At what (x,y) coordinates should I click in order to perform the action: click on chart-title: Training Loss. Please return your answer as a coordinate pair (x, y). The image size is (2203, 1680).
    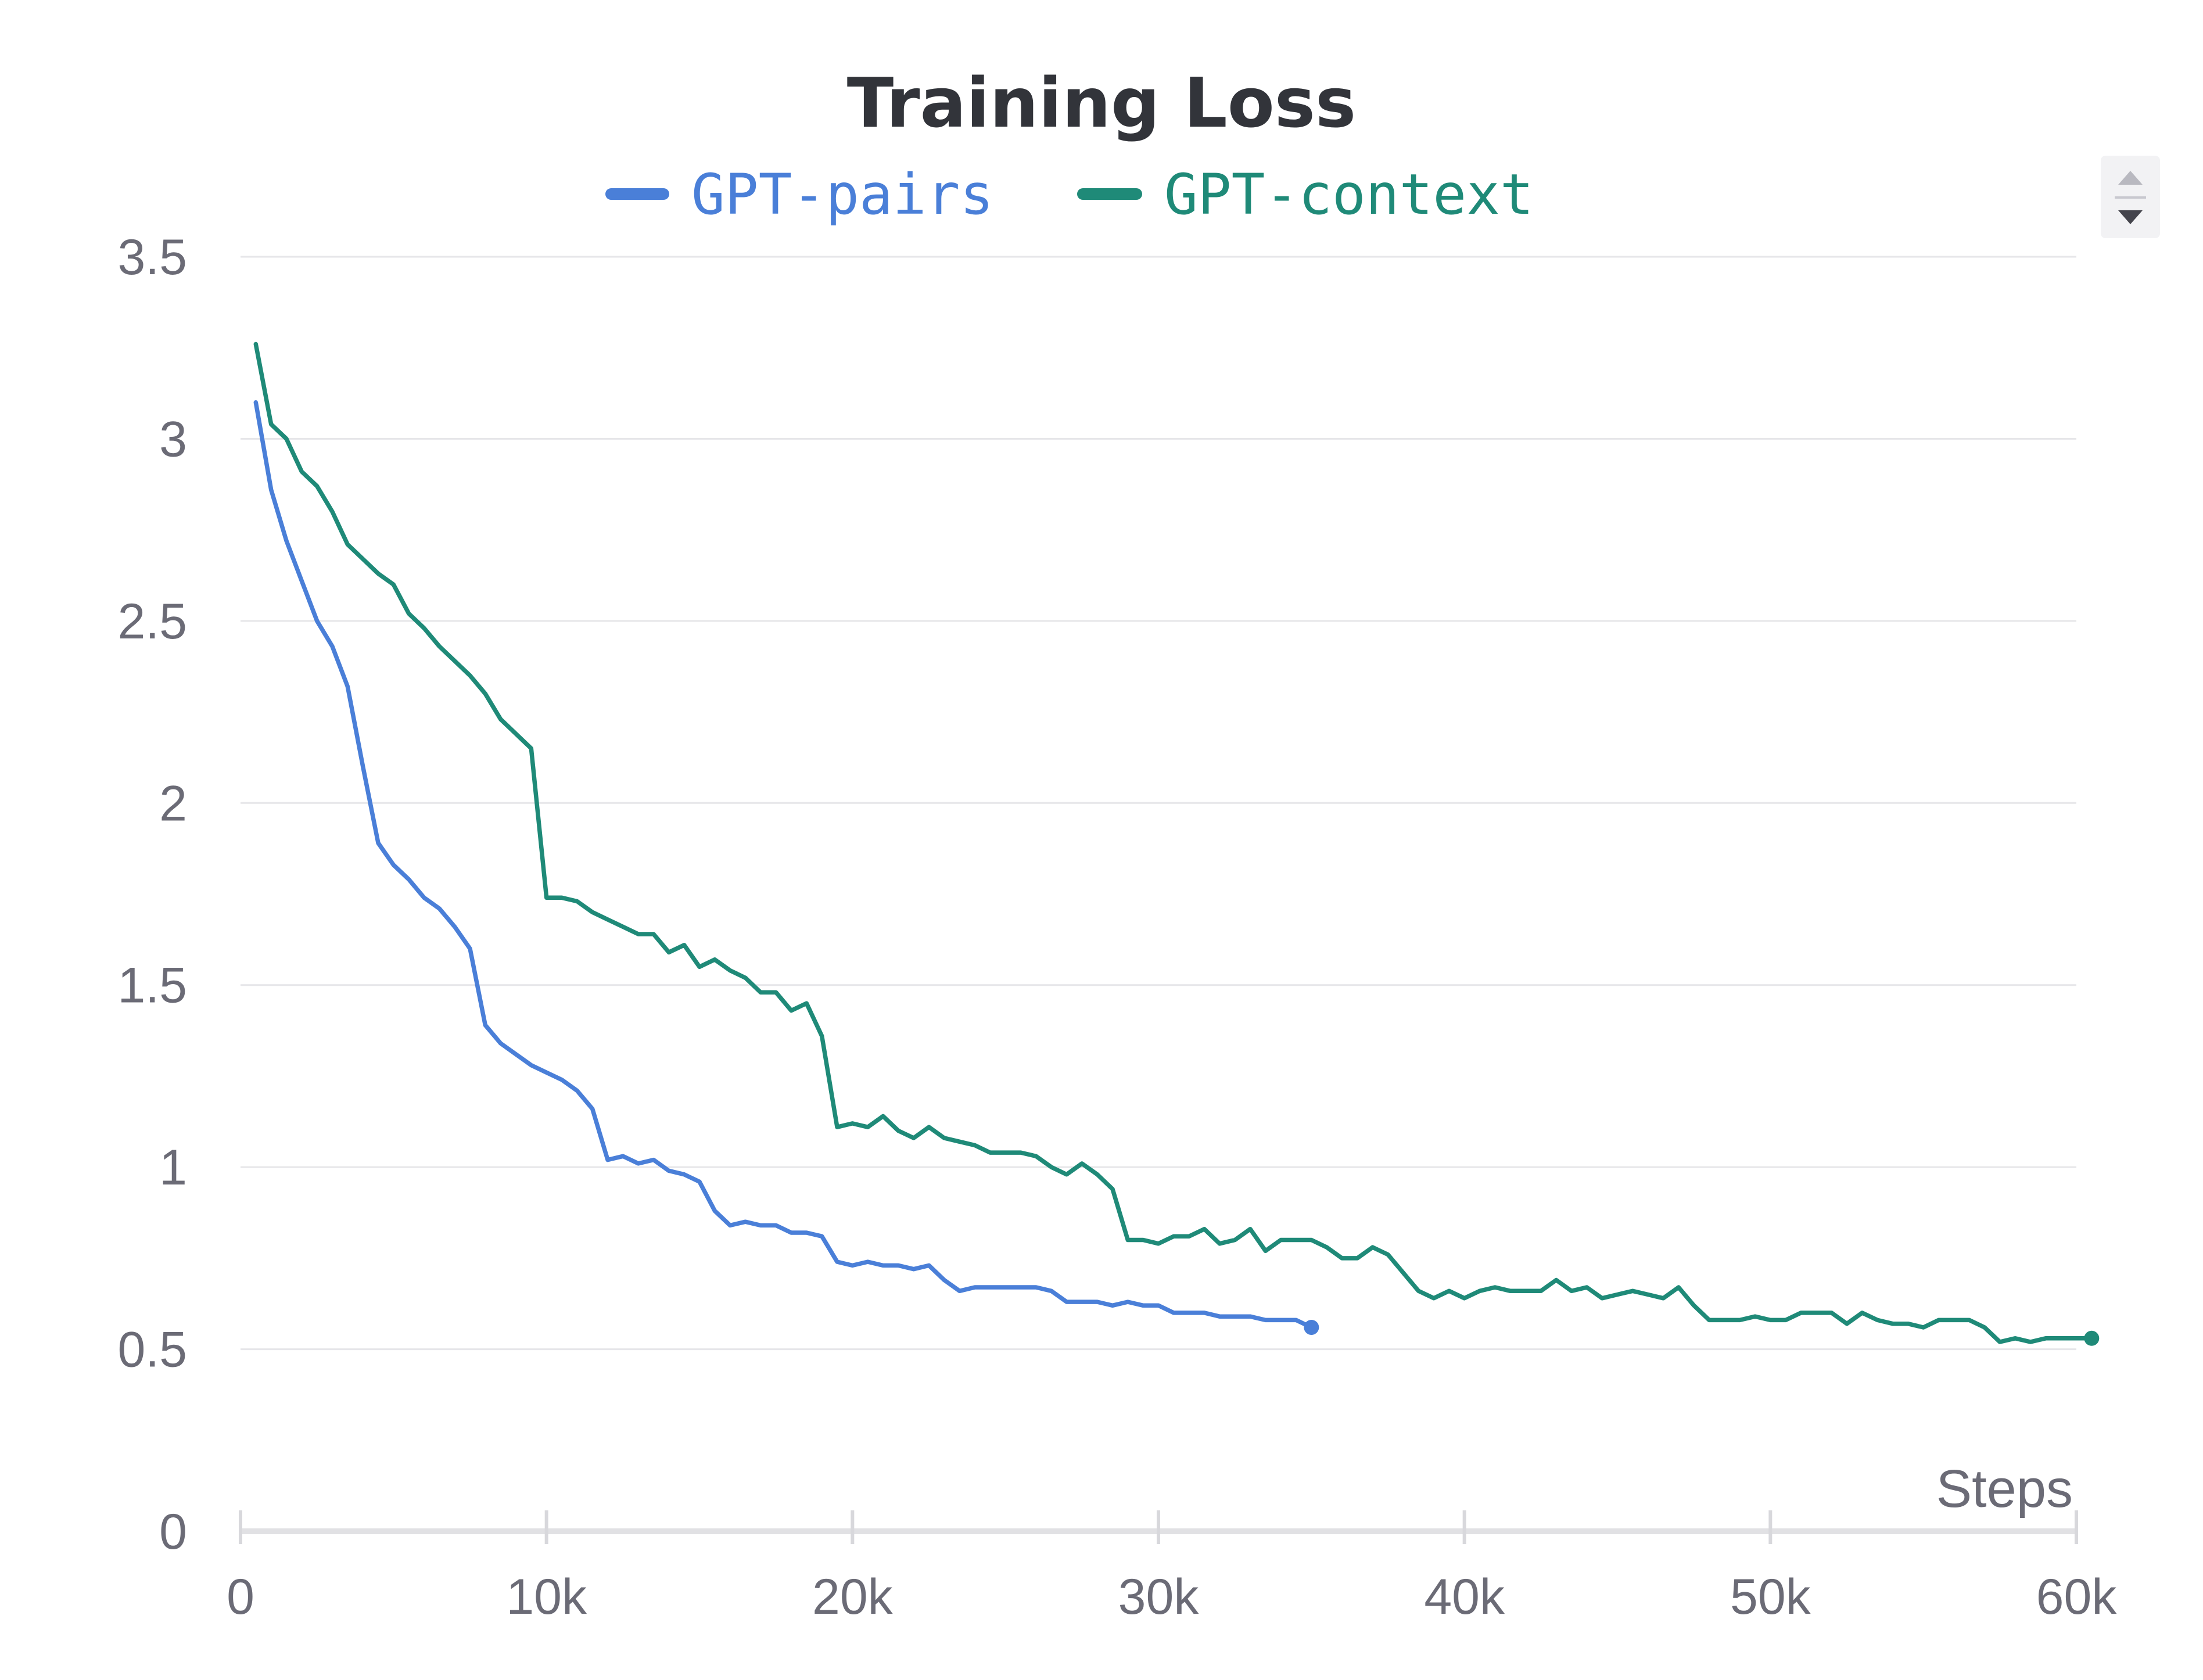
    Looking at the image, I should click on (1102, 103).